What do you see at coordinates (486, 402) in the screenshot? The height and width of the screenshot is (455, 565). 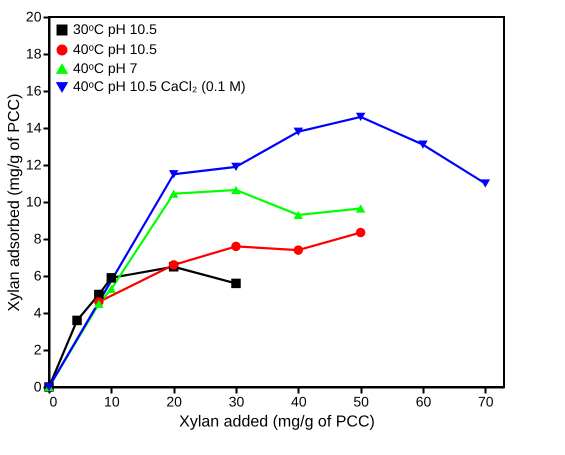 I see `x-tick-label: 70` at bounding box center [486, 402].